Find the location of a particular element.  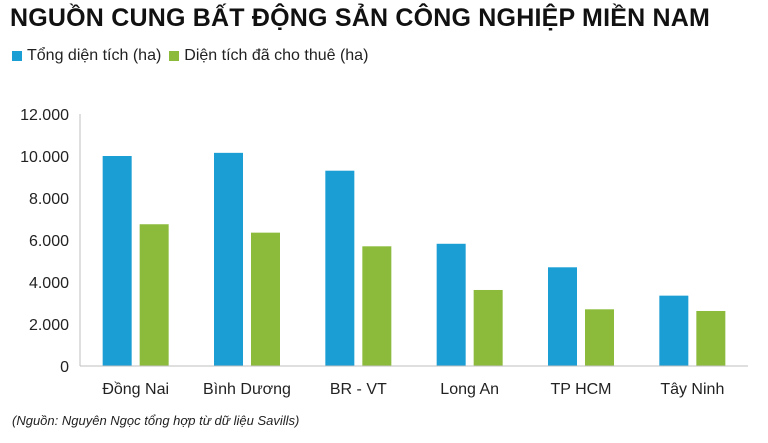

legend-swatch-total is located at coordinates (17, 56).